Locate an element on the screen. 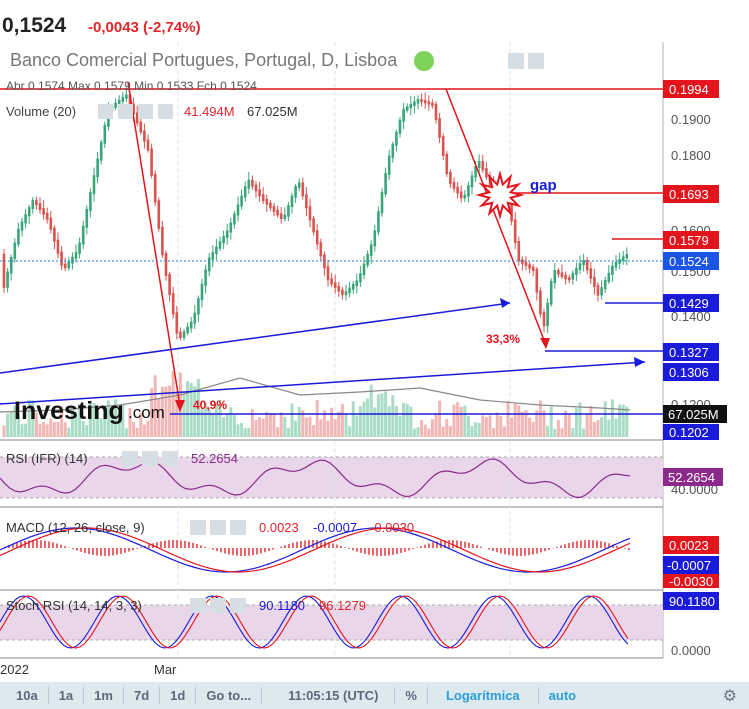 This screenshot has width=749, height=709. trend-line-drop2 is located at coordinates (496, 217).